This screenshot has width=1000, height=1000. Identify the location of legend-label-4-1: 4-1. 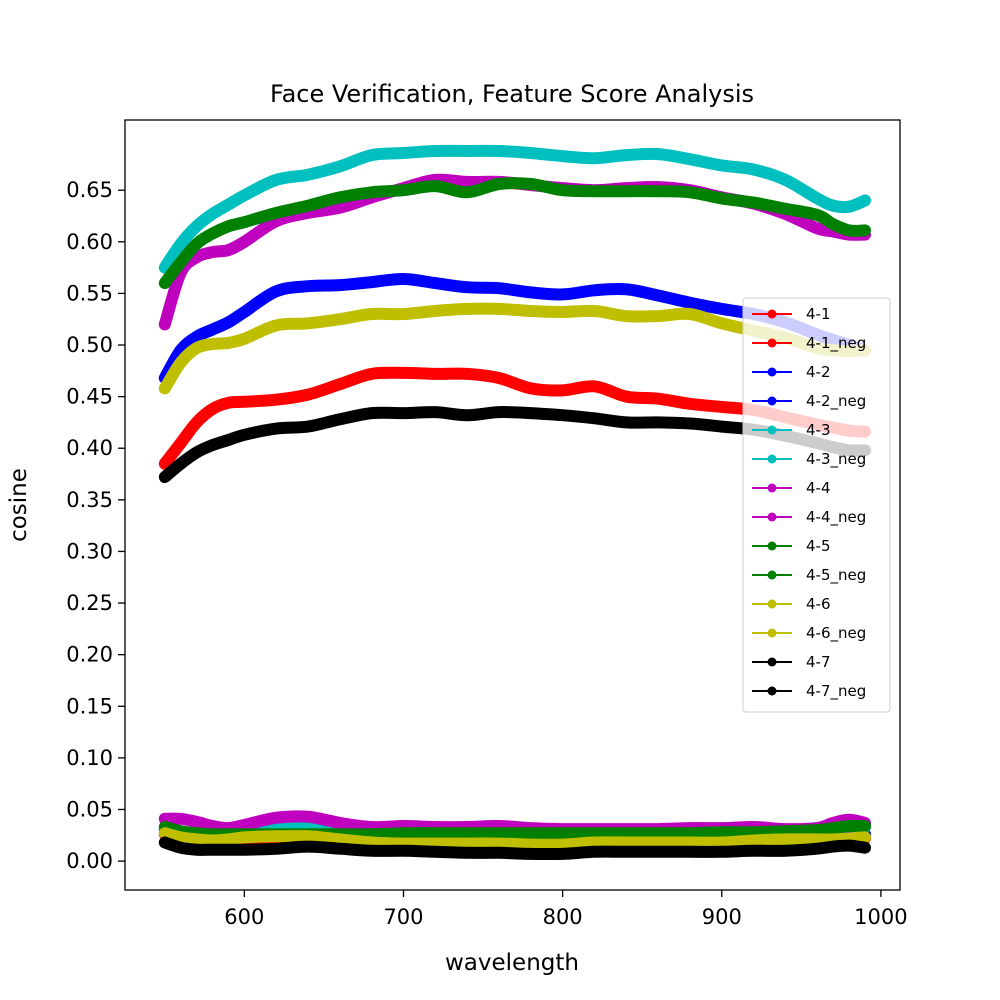
(818, 314).